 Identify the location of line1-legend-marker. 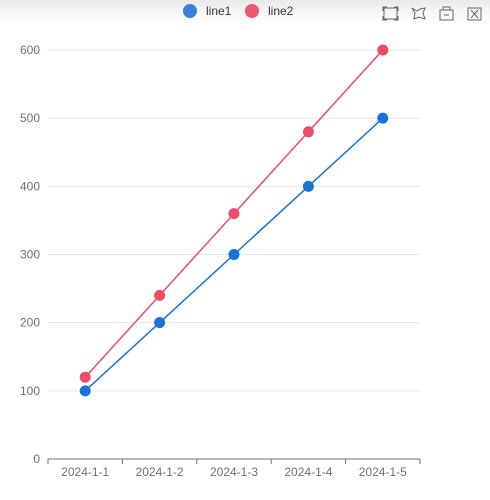
(190, 11).